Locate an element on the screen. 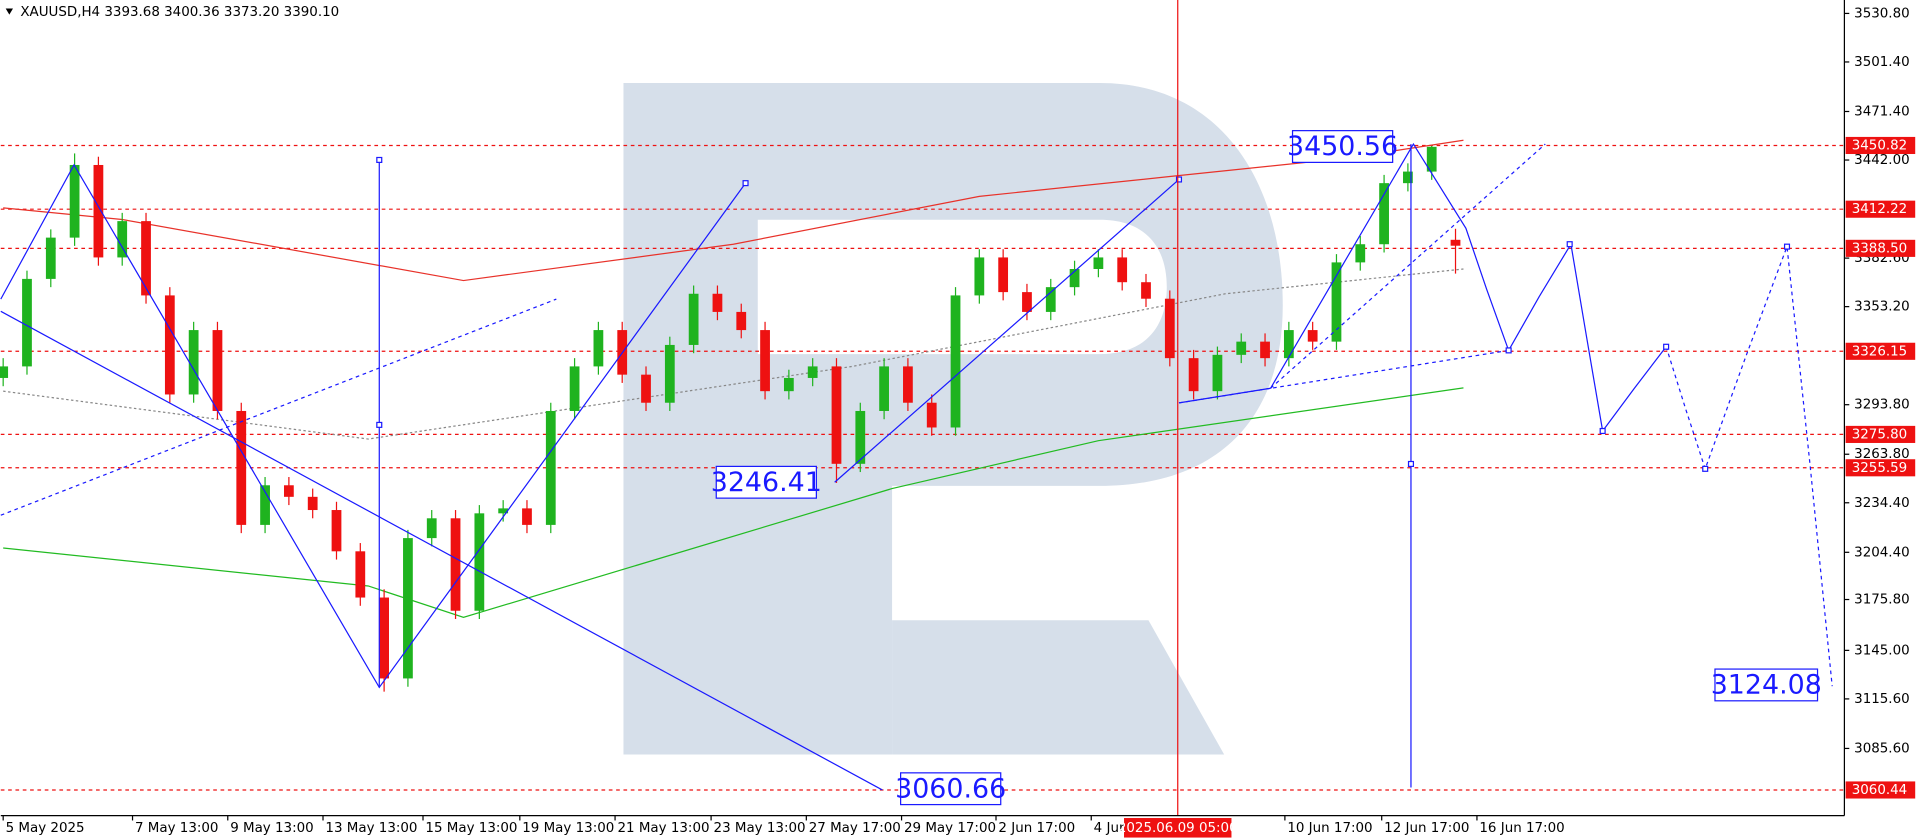  y-tick-label: 3530.80 is located at coordinates (1882, 13).